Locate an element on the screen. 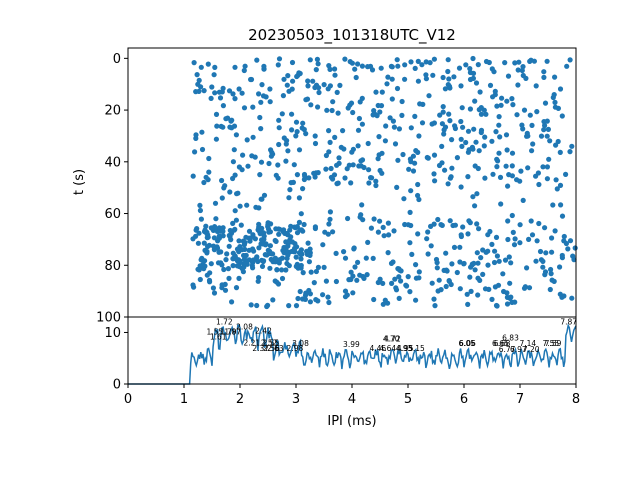  chart-title: 20230503_101318UTC_V12 is located at coordinates (352, 35).